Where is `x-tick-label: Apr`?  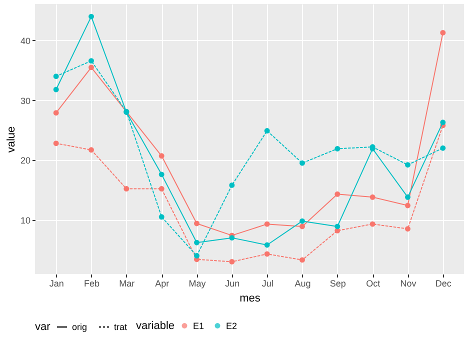
x-tick-label: Apr is located at coordinates (162, 283).